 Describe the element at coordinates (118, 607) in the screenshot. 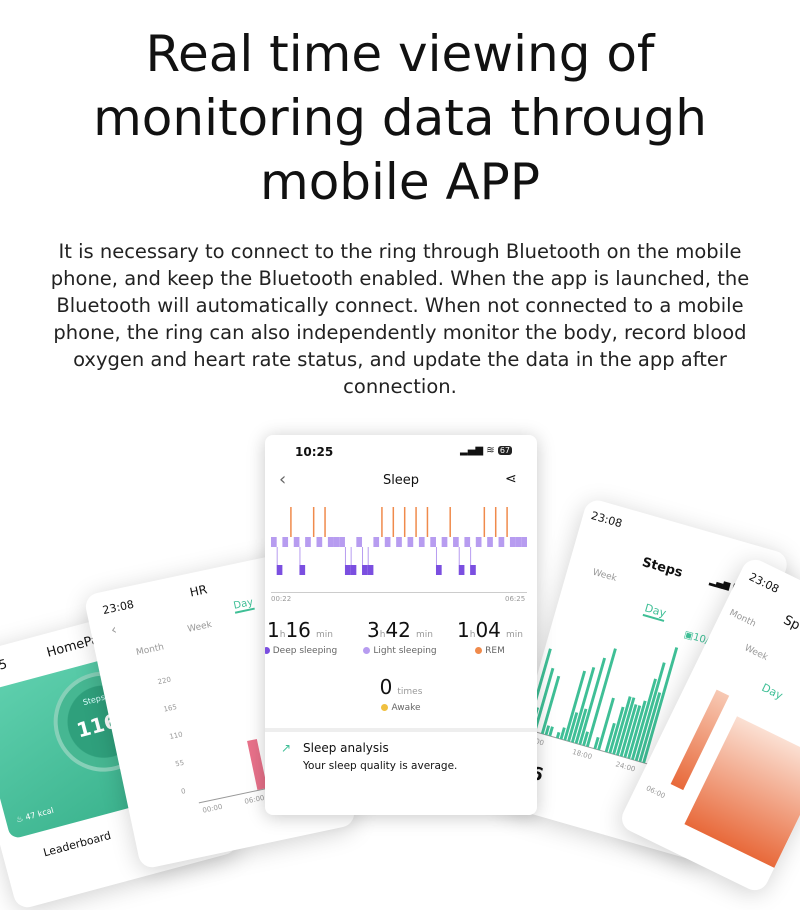

I see `status-time: 23:08` at that location.